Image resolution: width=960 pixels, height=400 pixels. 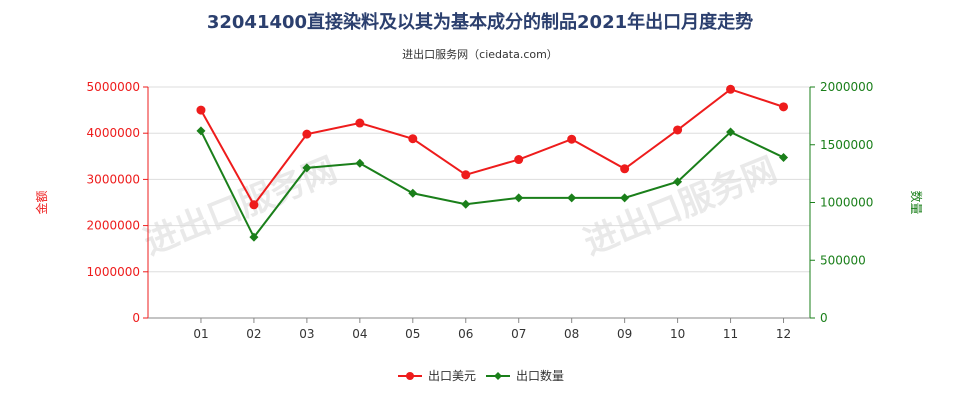 I want to click on left-tick-label: 3000000, so click(x=113, y=179).